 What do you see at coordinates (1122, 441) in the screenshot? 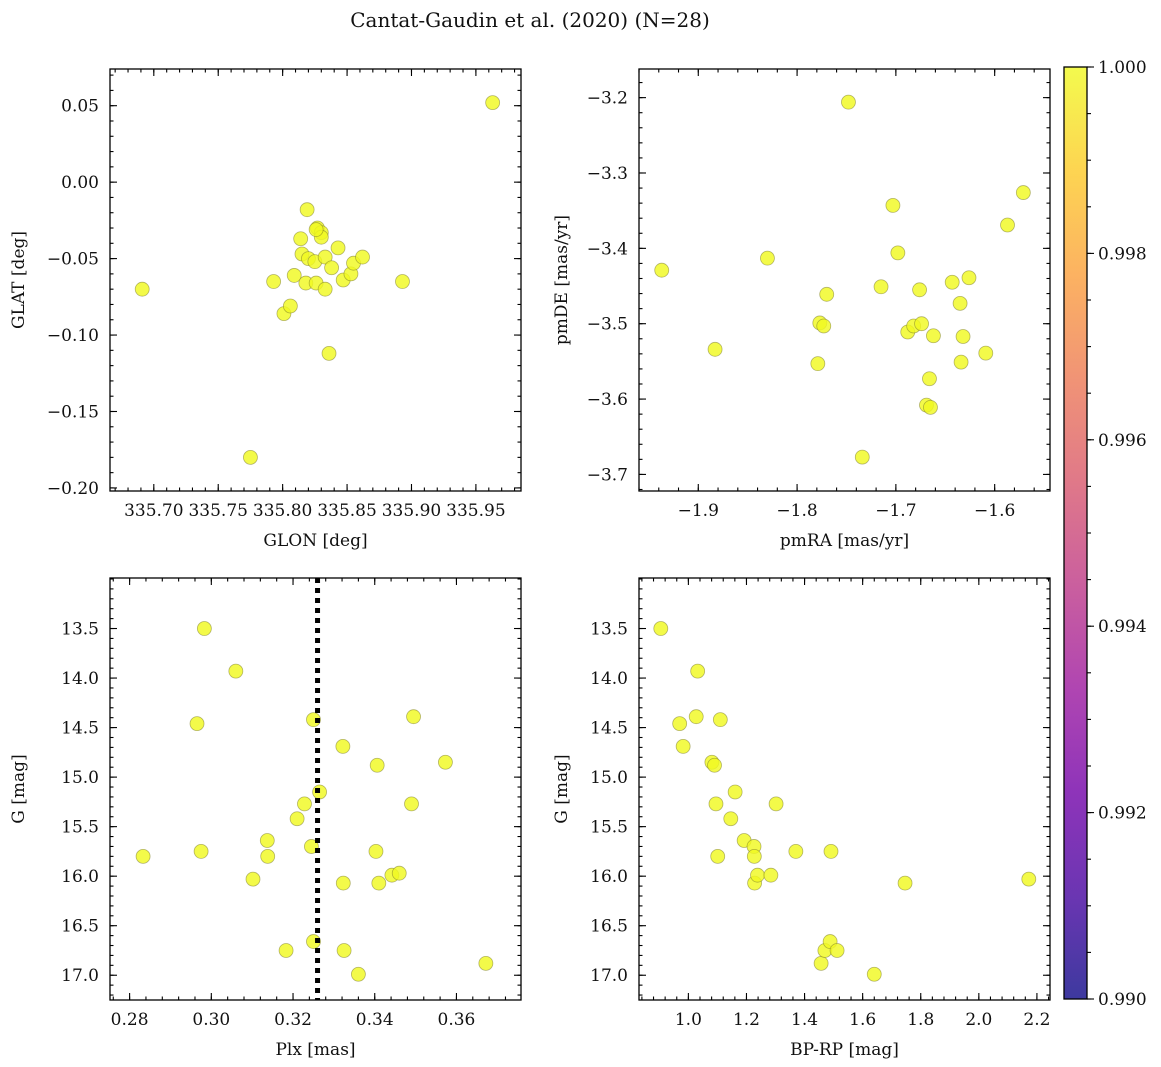
I see `colorbar-tick-label: 0.996` at bounding box center [1122, 441].